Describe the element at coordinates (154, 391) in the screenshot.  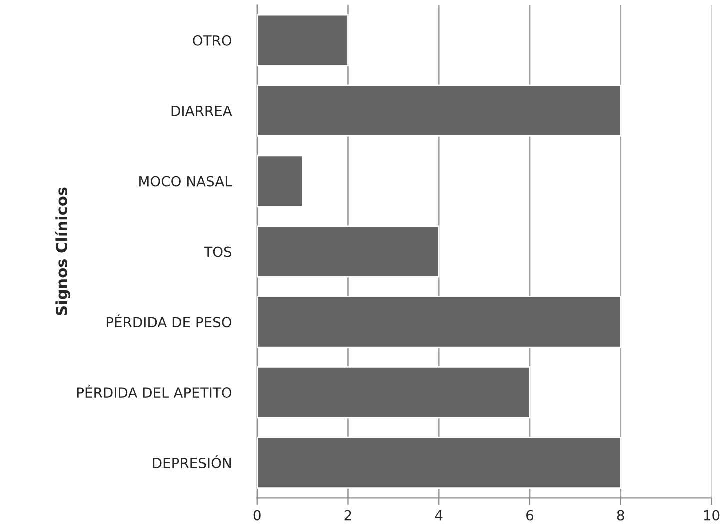
I see `y-tick-label: PÉRDIDA DEL APETITO` at that location.